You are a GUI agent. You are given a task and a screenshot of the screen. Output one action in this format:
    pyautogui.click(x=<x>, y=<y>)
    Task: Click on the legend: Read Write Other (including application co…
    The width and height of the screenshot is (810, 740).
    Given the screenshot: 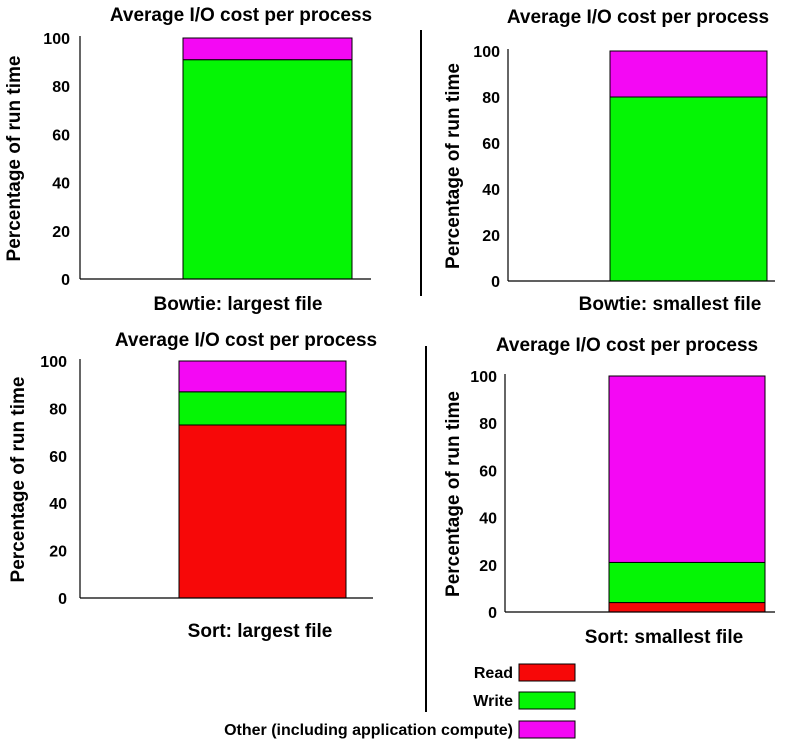 What is the action you would take?
    pyautogui.click(x=400, y=701)
    